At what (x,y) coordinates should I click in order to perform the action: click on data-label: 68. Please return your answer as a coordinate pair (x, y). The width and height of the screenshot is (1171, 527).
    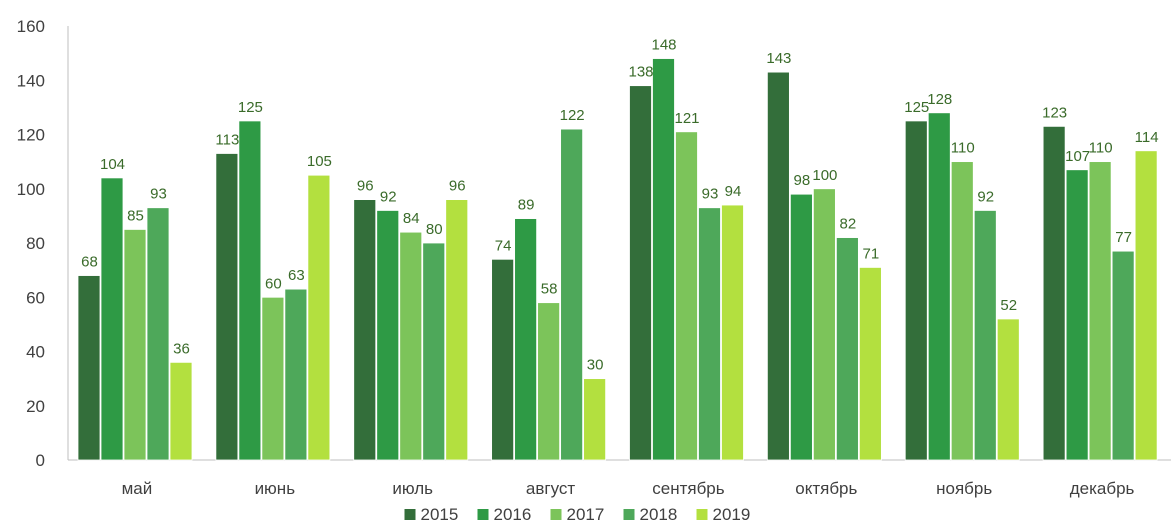
    Looking at the image, I should click on (89, 262).